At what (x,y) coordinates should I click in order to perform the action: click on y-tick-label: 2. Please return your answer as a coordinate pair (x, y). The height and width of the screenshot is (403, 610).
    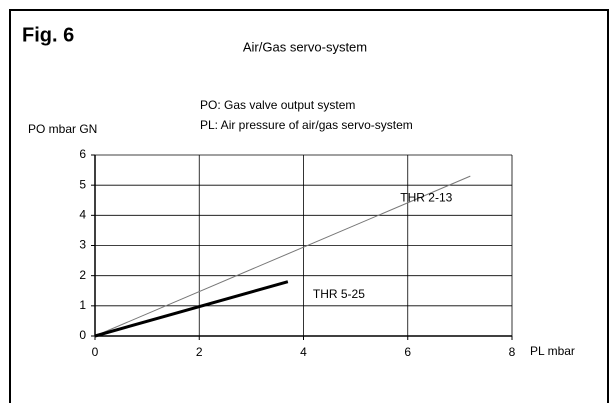
    Looking at the image, I should click on (82, 275).